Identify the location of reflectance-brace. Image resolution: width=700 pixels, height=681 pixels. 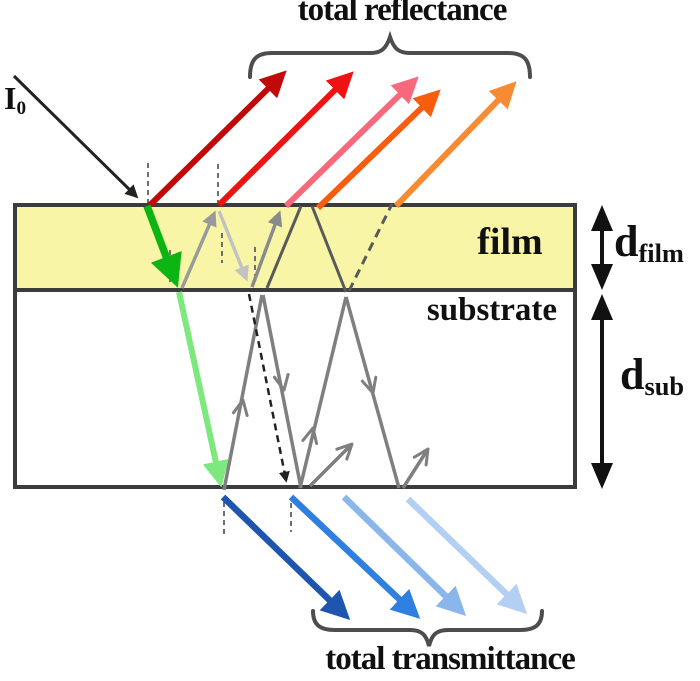
(390, 54).